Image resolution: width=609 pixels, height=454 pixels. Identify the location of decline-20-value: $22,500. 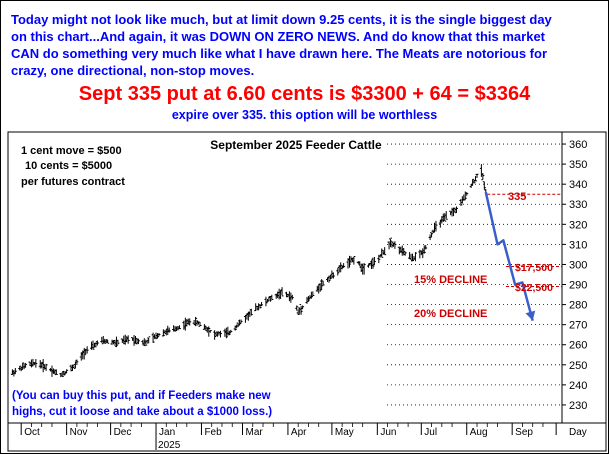
(534, 288).